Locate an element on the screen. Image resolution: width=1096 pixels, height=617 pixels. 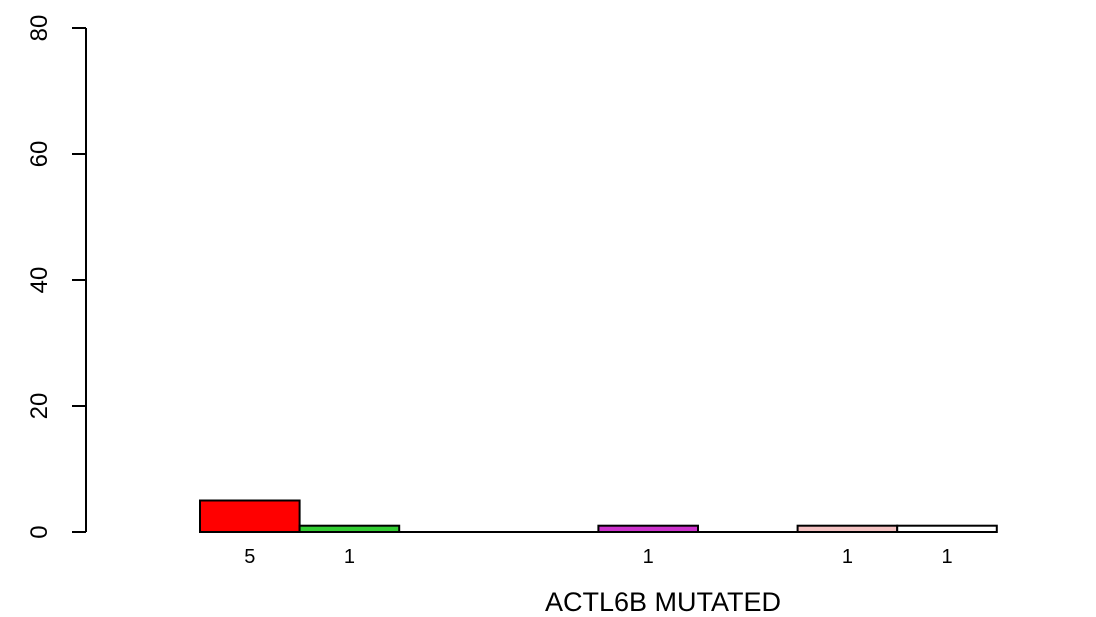
y-tick-label: 40 is located at coordinates (39, 280).